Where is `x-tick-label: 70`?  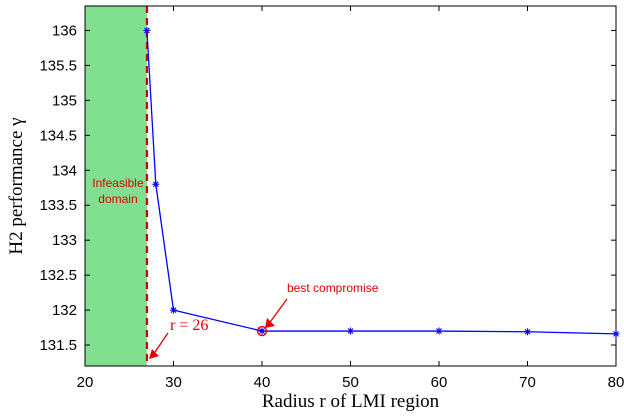
x-tick-label: 70 is located at coordinates (527, 382).